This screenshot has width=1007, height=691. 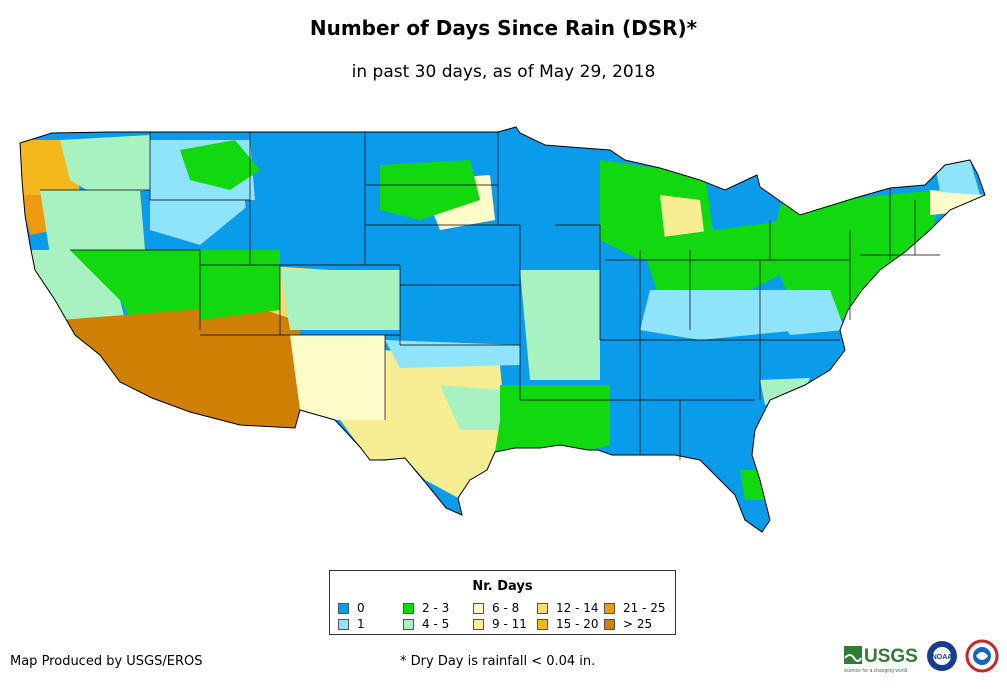 I want to click on legend-item: 2 - 3, so click(x=426, y=608).